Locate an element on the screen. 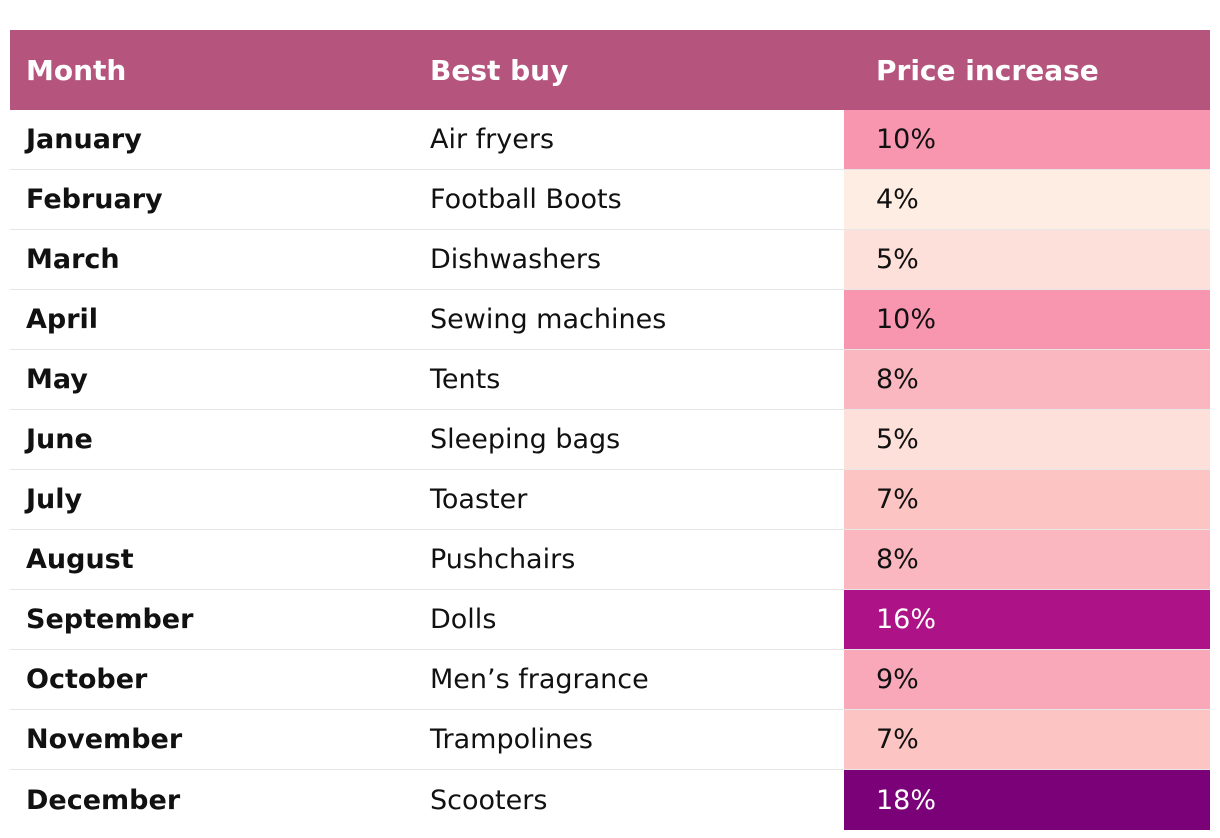 This screenshot has width=1220, height=838. table-row: July Toaster 7% is located at coordinates (610, 500).